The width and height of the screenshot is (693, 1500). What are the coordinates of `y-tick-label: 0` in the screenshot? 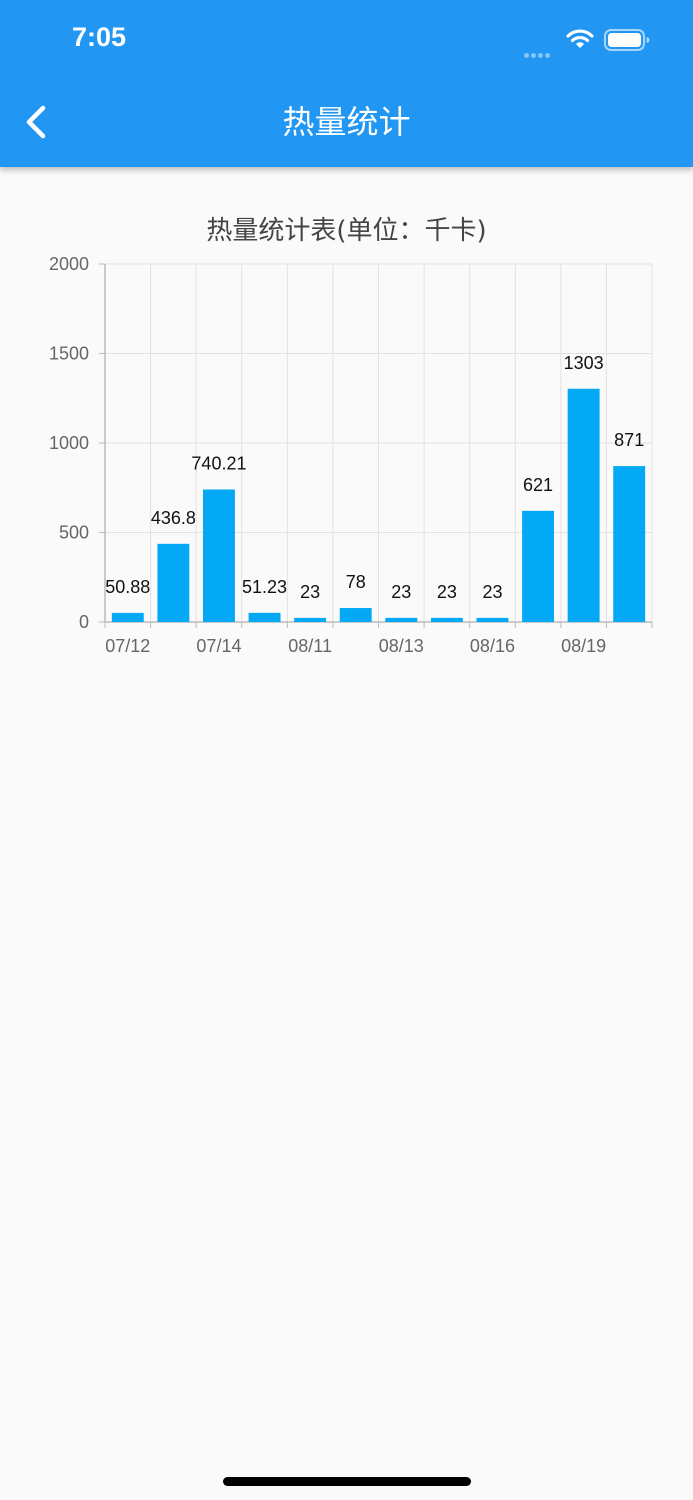 It's located at (84, 622).